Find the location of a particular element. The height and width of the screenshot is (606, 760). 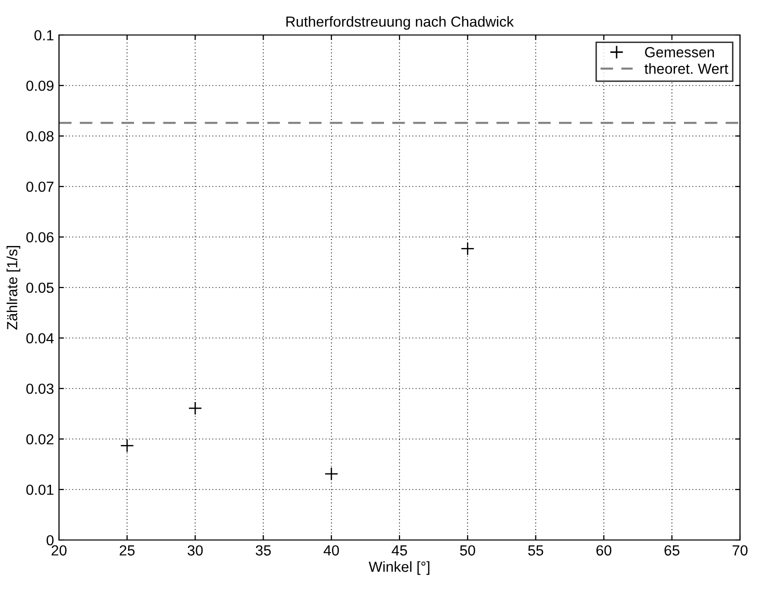

x-tick-label: 55 is located at coordinates (536, 550).